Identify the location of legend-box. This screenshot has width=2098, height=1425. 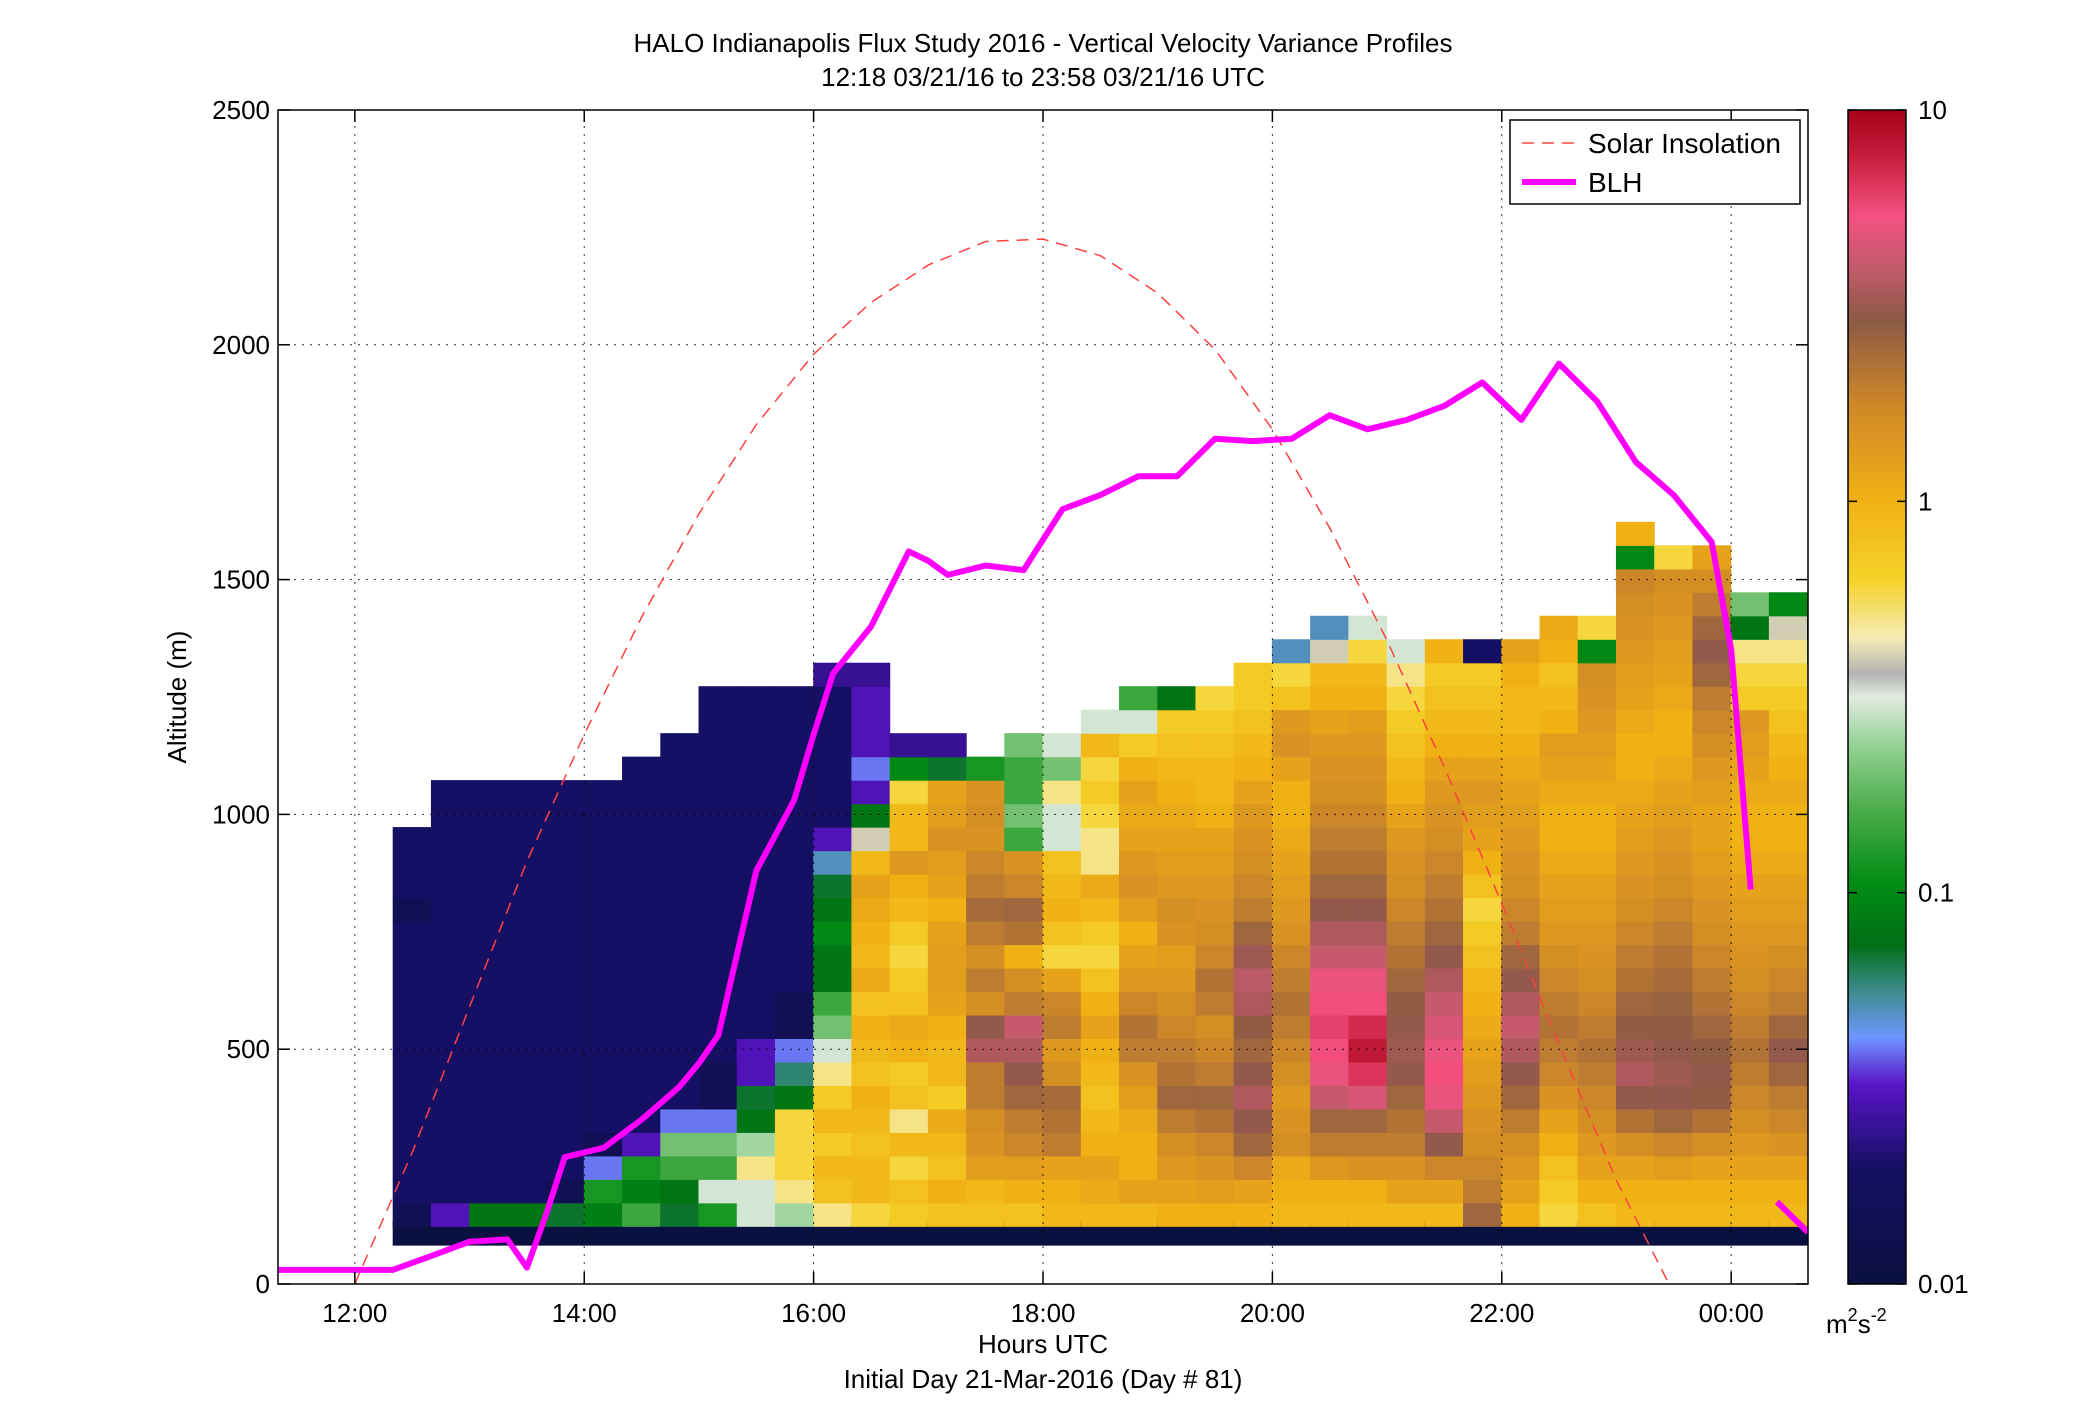
(1655, 162).